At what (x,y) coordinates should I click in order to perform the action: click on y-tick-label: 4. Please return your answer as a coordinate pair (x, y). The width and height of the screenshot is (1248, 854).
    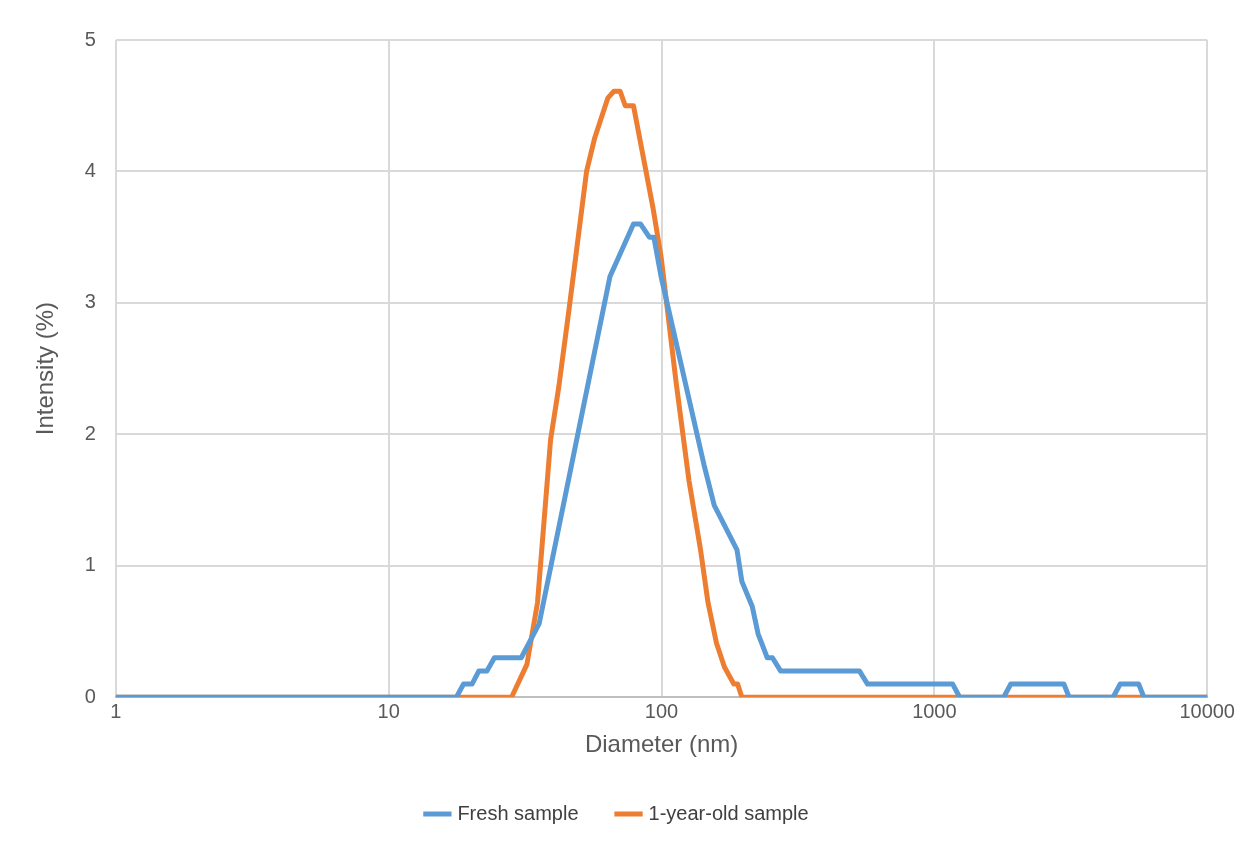
    Looking at the image, I should click on (90, 169).